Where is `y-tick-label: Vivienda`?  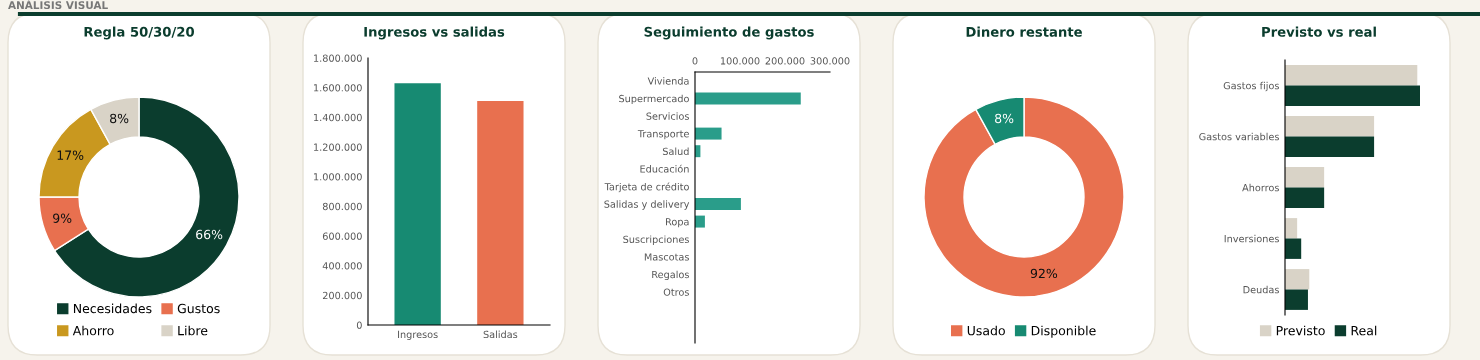 y-tick-label: Vivienda is located at coordinates (668, 81).